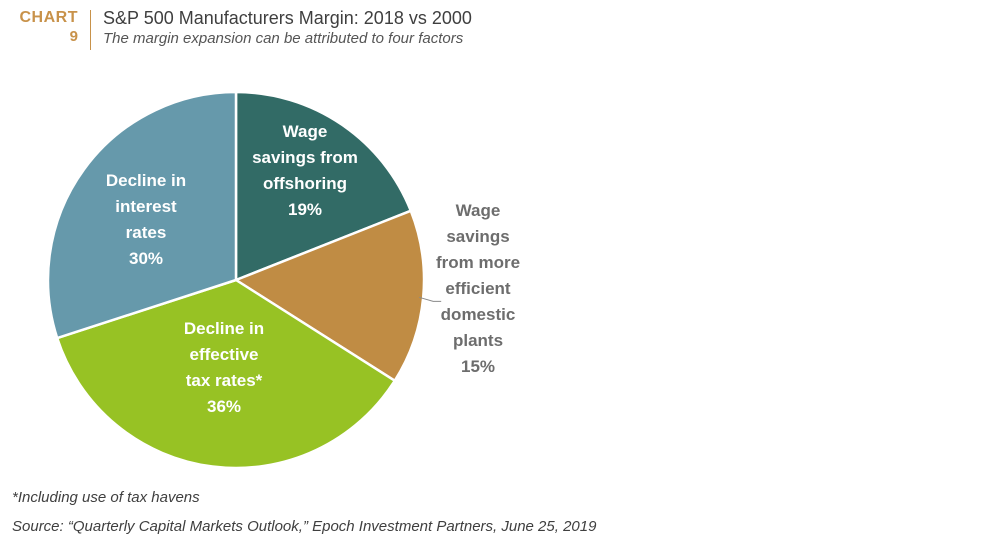 The height and width of the screenshot is (551, 1002). I want to click on slice-label-0: Wage savings from offshoring 19%, so click(305, 170).